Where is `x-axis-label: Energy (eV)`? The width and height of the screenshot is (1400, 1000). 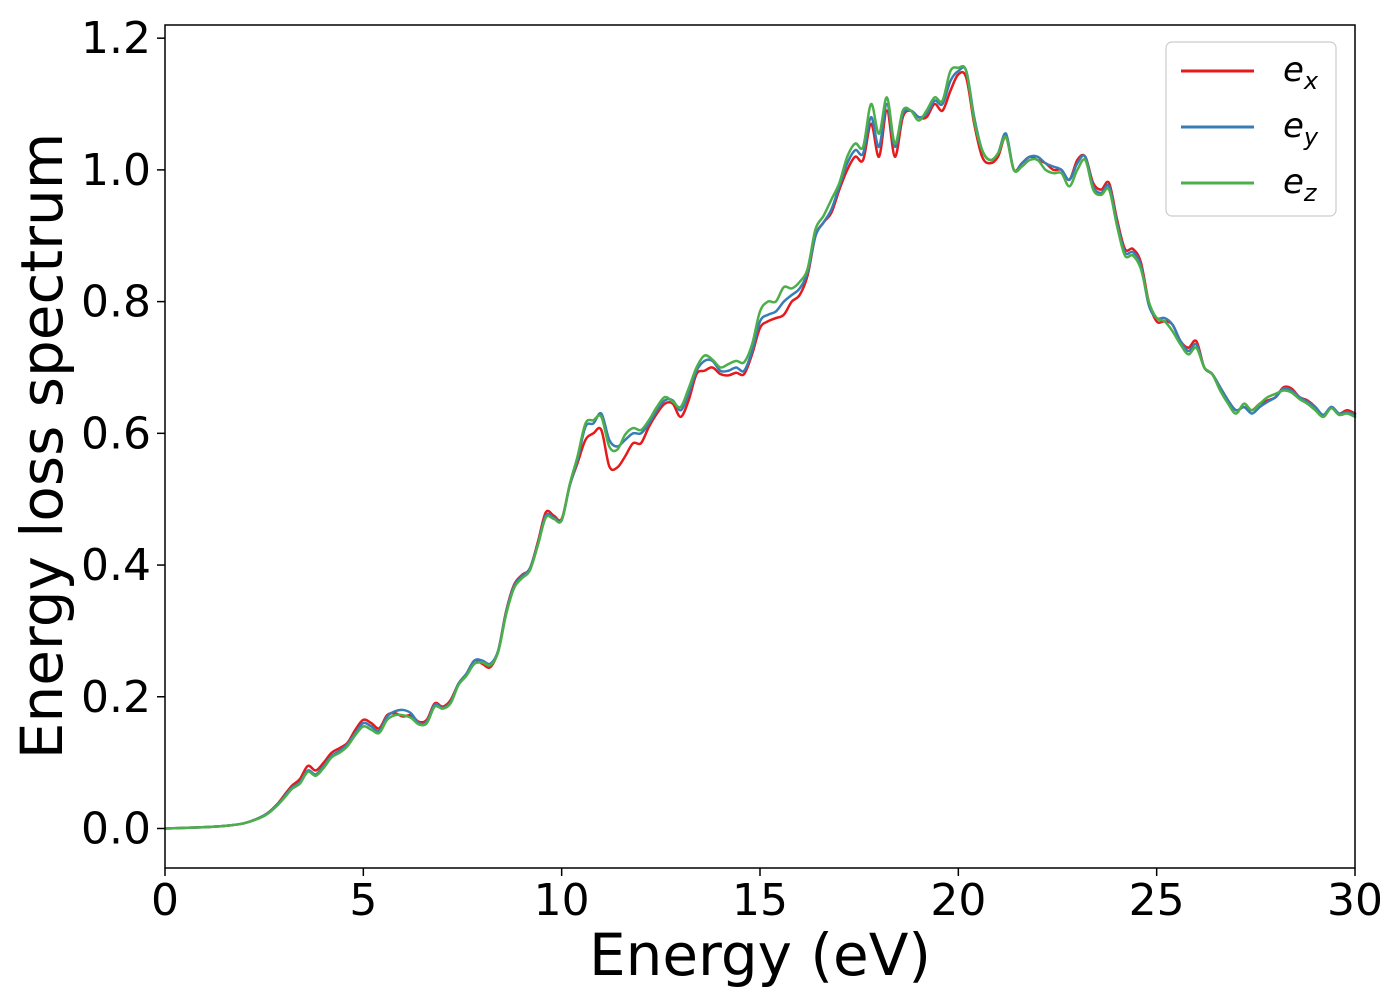
x-axis-label: Energy (eV) is located at coordinates (760, 955).